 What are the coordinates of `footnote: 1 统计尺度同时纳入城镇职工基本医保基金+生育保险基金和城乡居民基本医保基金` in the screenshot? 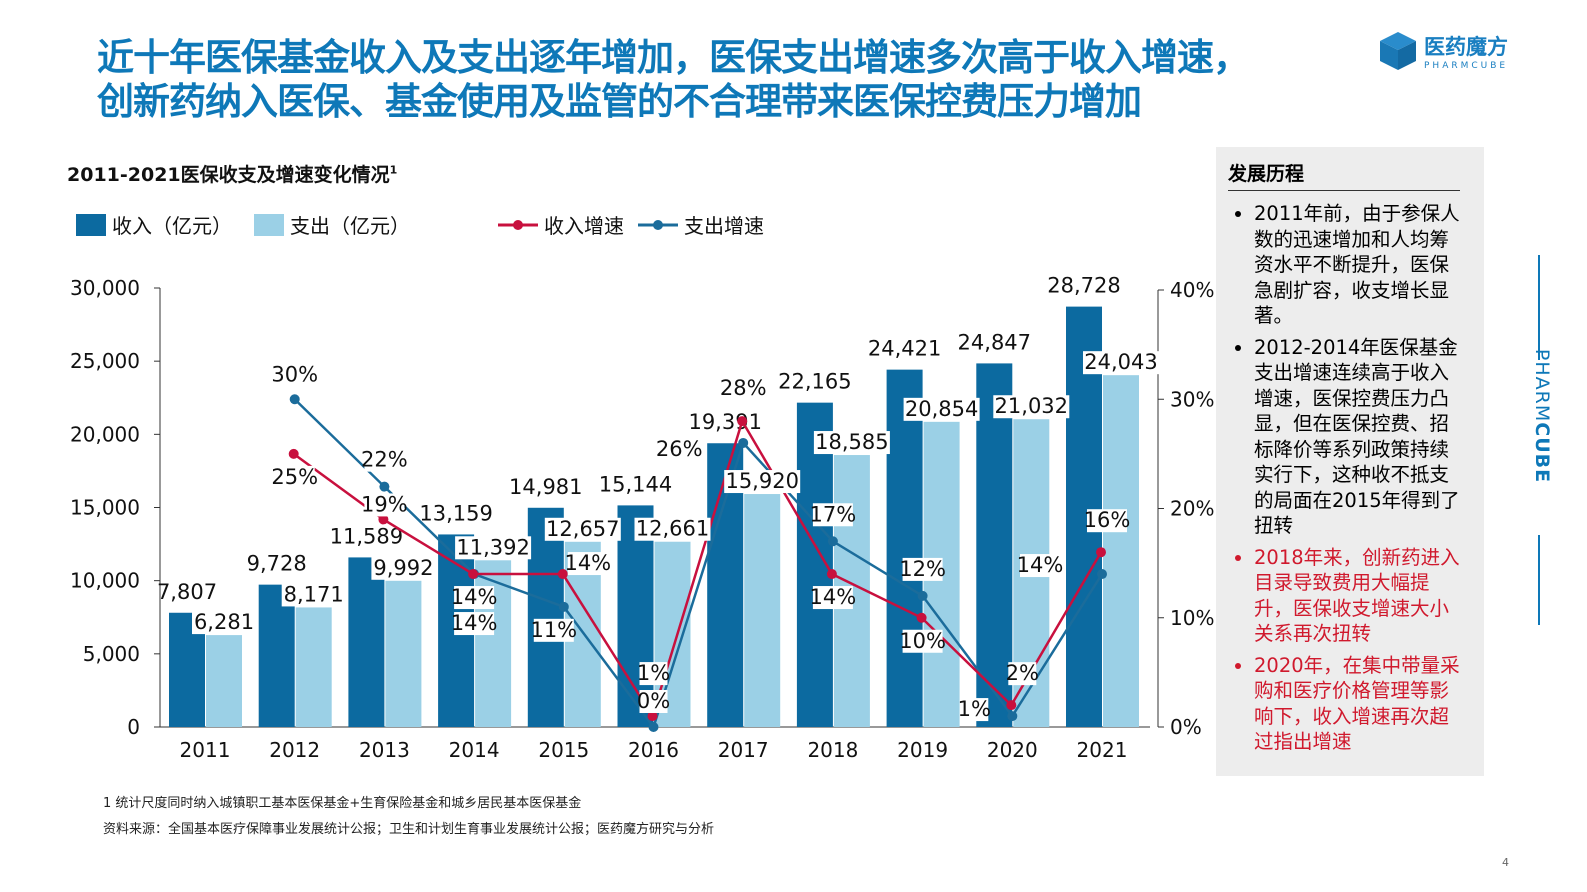 It's located at (342, 803).